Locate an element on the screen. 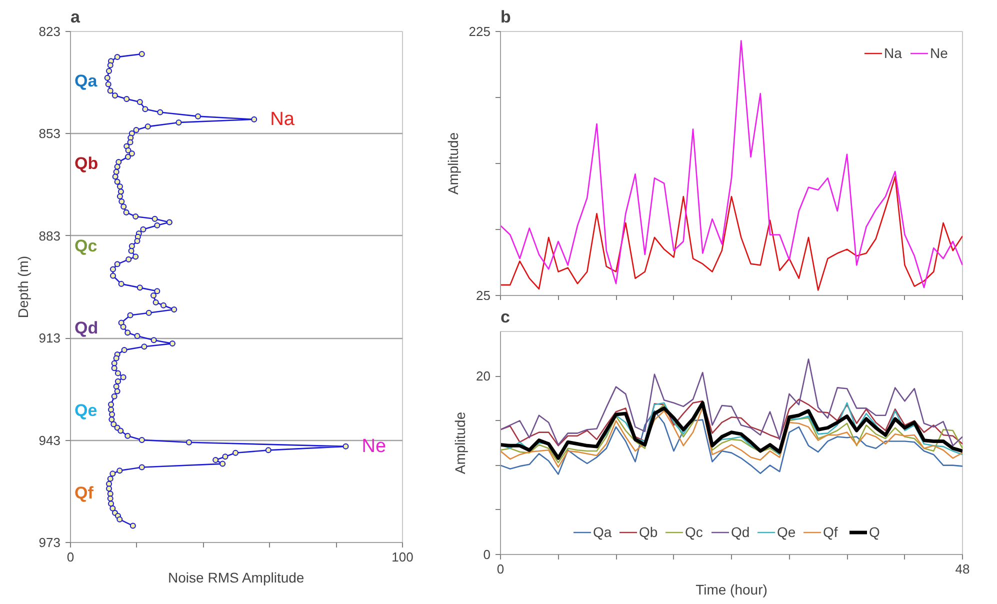 This screenshot has width=997, height=604. y-tick-label: 973 is located at coordinates (49, 542).